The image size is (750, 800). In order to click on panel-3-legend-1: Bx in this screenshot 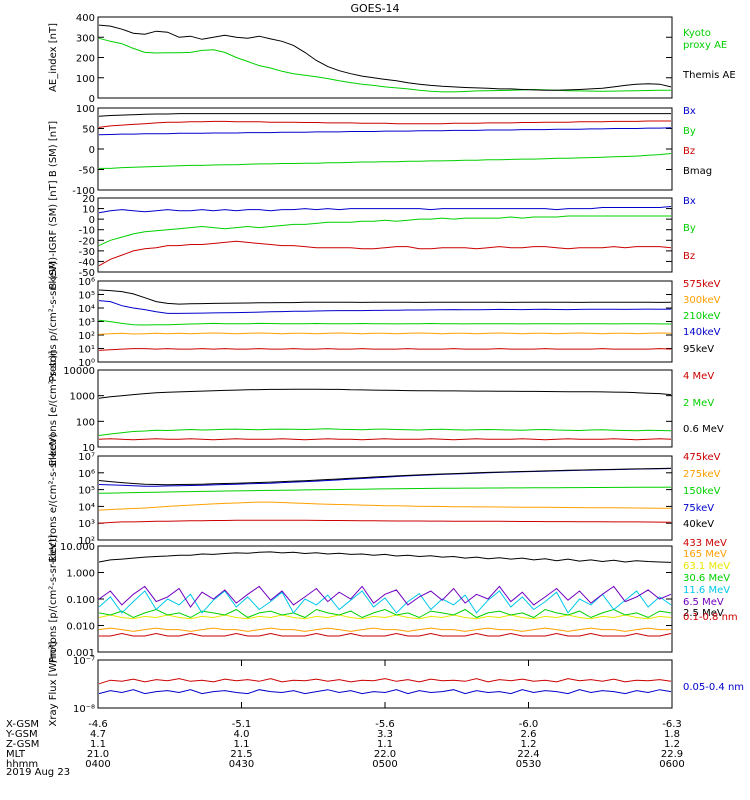, I will do `click(689, 201)`.